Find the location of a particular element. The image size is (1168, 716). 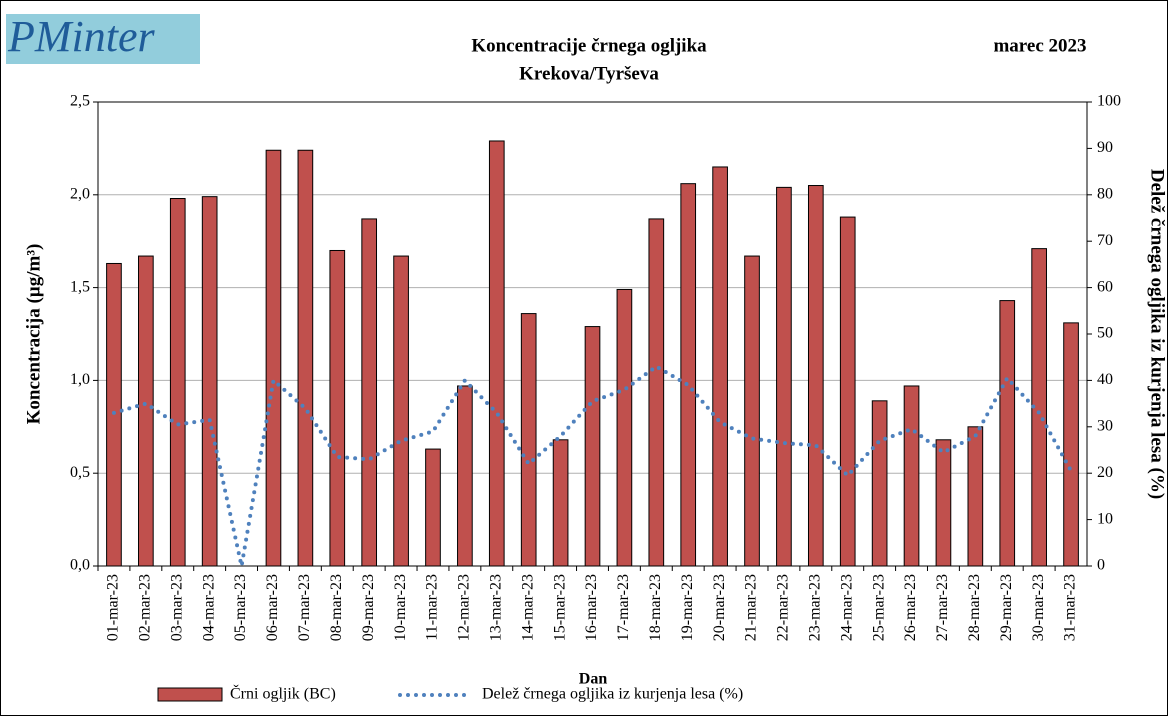

y-tick-label: 0,0 is located at coordinates (80, 565).